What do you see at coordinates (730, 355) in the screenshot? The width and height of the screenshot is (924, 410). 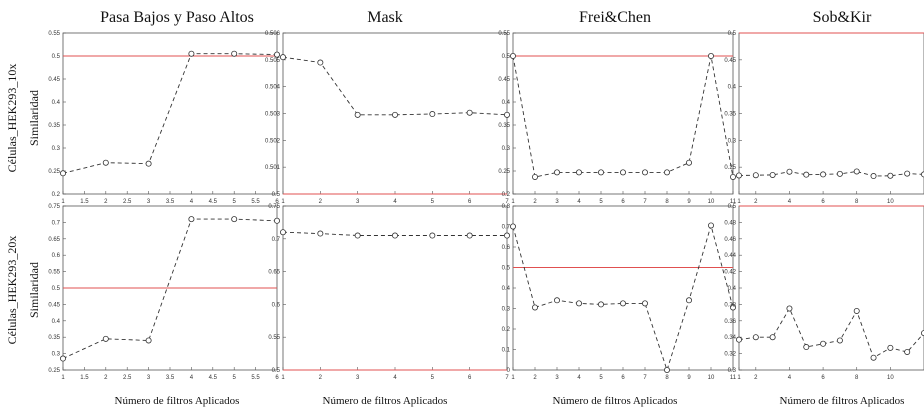 I see `y-tick-label: 0.32` at bounding box center [730, 355].